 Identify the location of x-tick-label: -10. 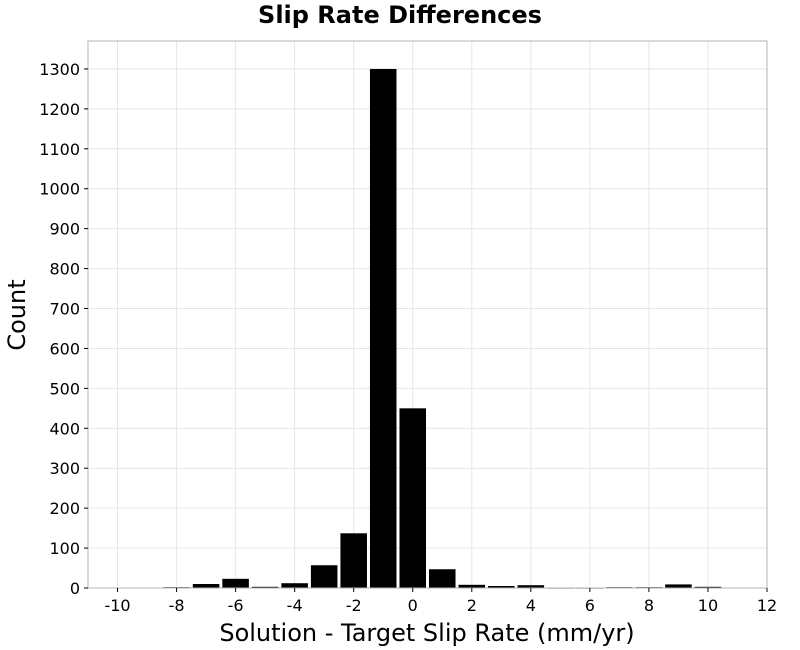
(117, 605).